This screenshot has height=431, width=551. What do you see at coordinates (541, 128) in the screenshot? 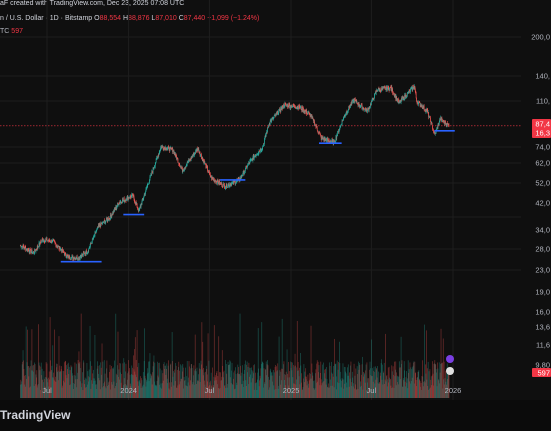
I see `last-price-badge` at bounding box center [541, 128].